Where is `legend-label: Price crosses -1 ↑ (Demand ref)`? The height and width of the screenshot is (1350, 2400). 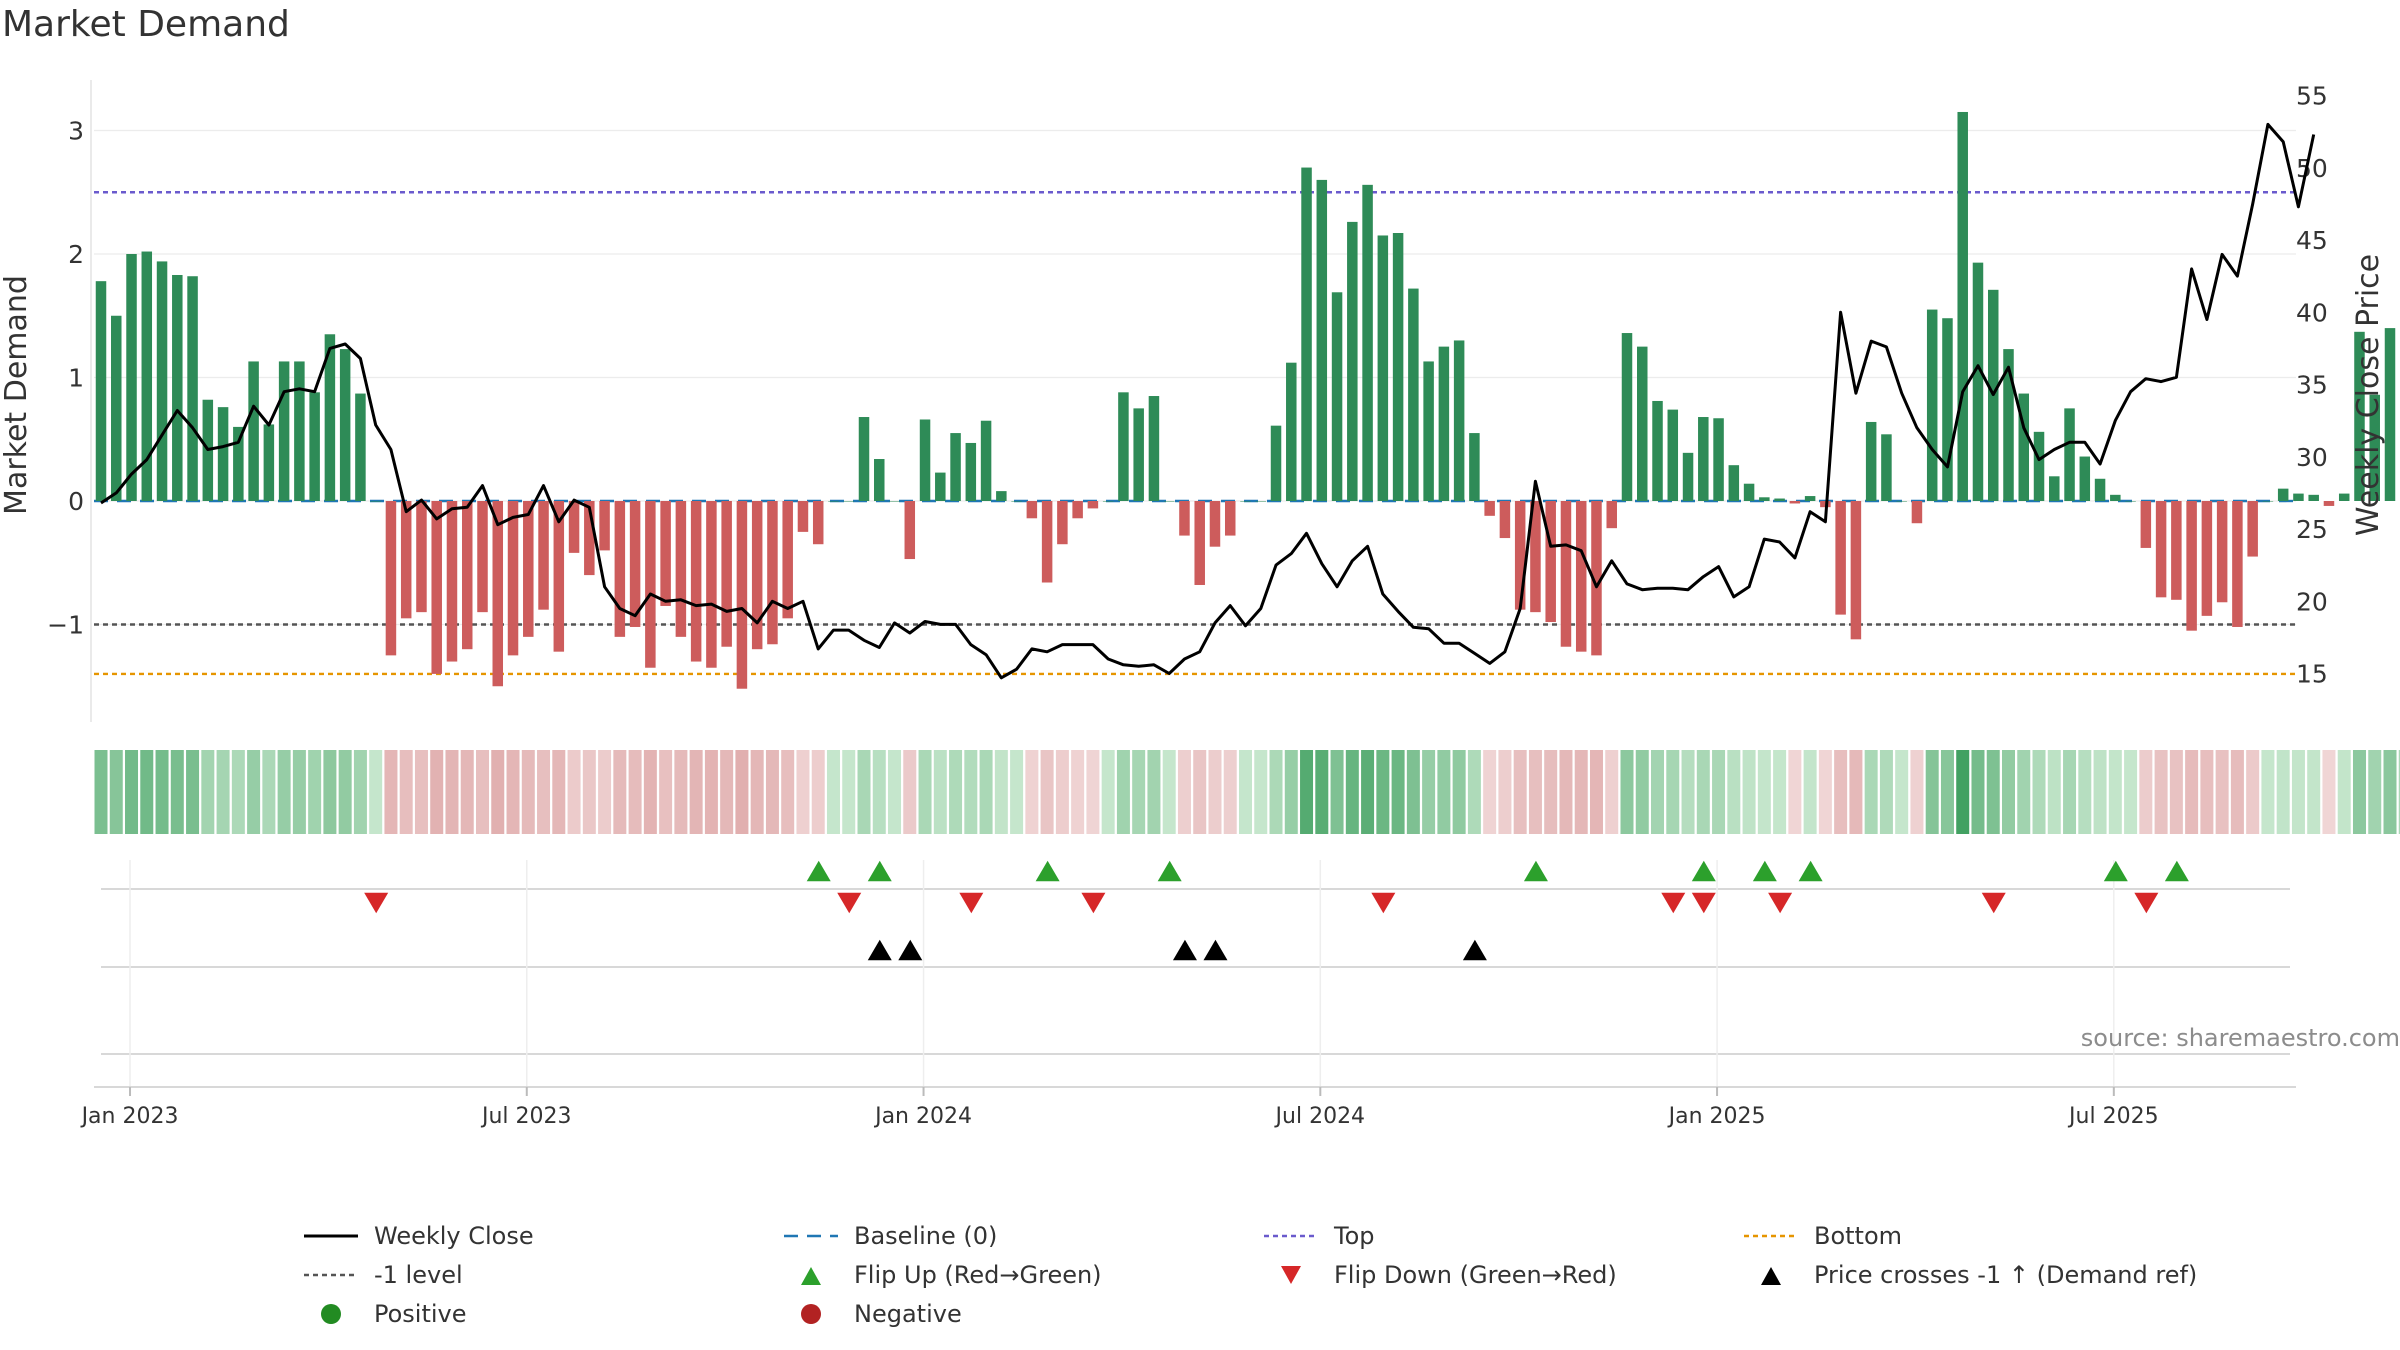
legend-label: Price crosses -1 ↑ (Demand ref) is located at coordinates (2006, 1275).